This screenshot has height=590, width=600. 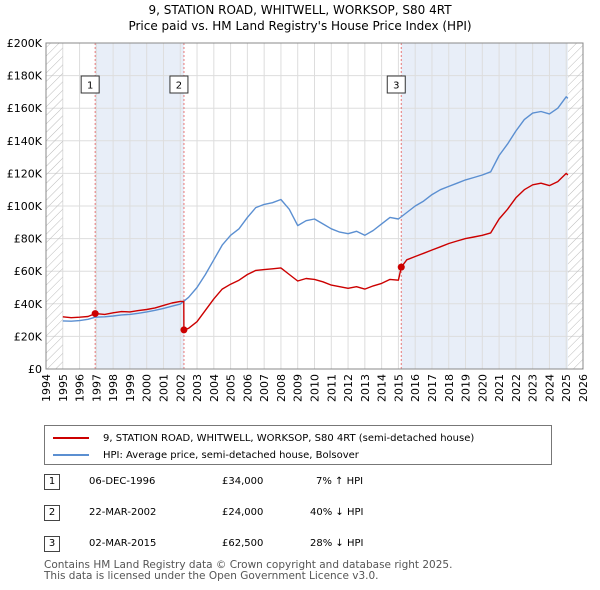 I want to click on x-tick-label: 1995, so click(x=63, y=388).